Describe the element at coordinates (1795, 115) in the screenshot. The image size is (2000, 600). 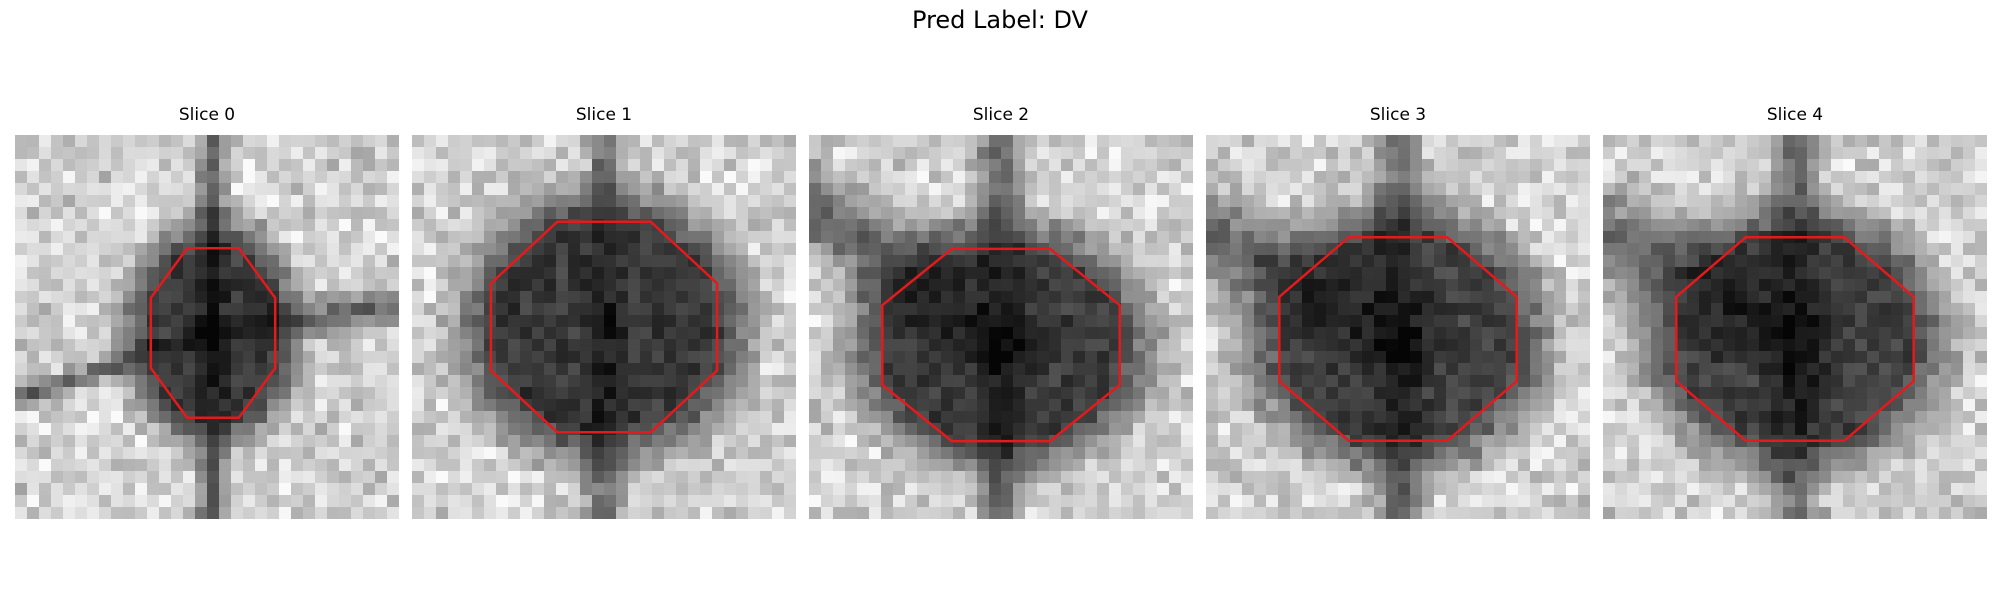
I see `slice-title: Slice 4` at that location.